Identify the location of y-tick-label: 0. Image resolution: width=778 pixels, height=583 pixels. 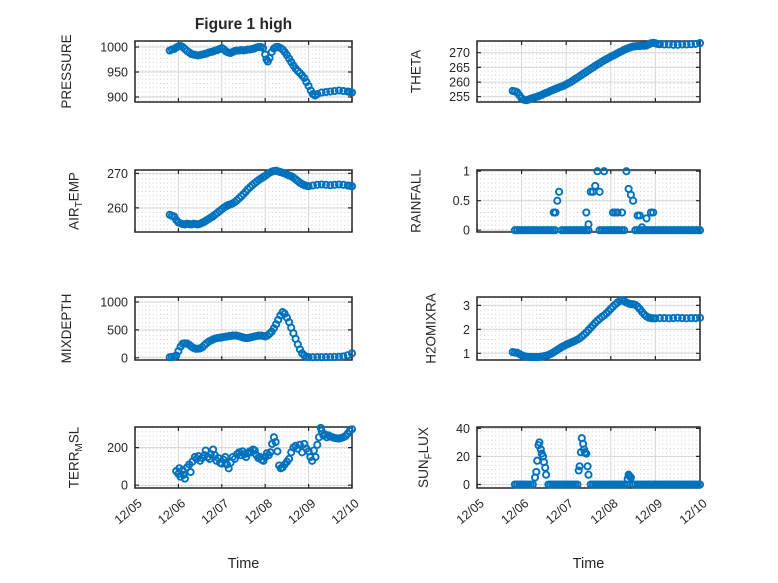
(466, 485).